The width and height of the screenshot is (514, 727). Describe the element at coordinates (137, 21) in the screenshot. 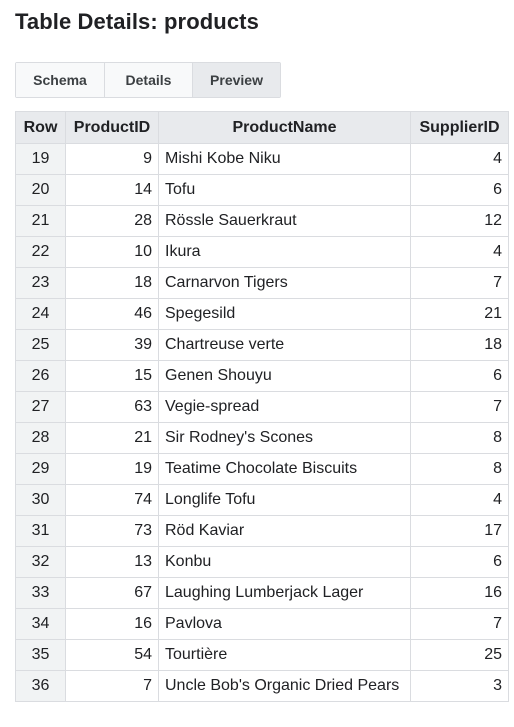

I see `page-title: Table Details: products` at that location.